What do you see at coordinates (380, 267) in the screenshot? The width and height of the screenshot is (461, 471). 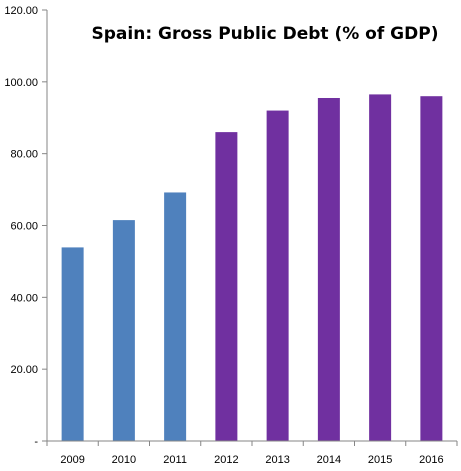 I see `bar-2015` at bounding box center [380, 267].